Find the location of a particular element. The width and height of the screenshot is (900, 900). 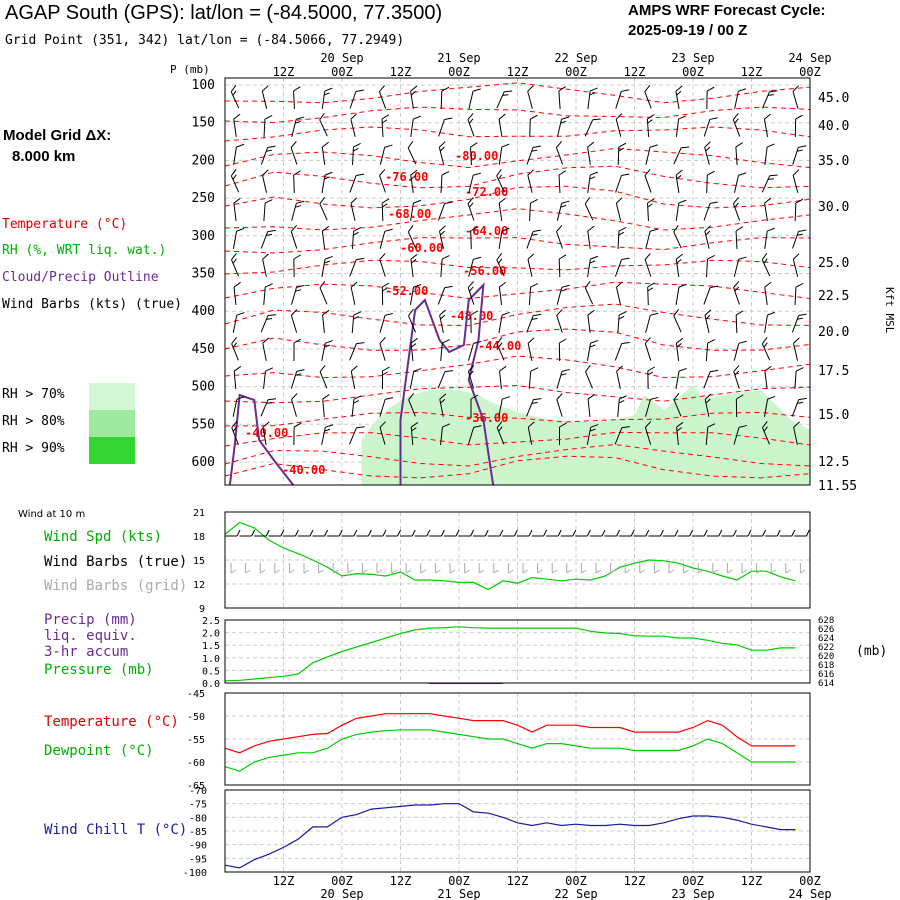

pressure-tick-label: 100 is located at coordinates (203, 85).